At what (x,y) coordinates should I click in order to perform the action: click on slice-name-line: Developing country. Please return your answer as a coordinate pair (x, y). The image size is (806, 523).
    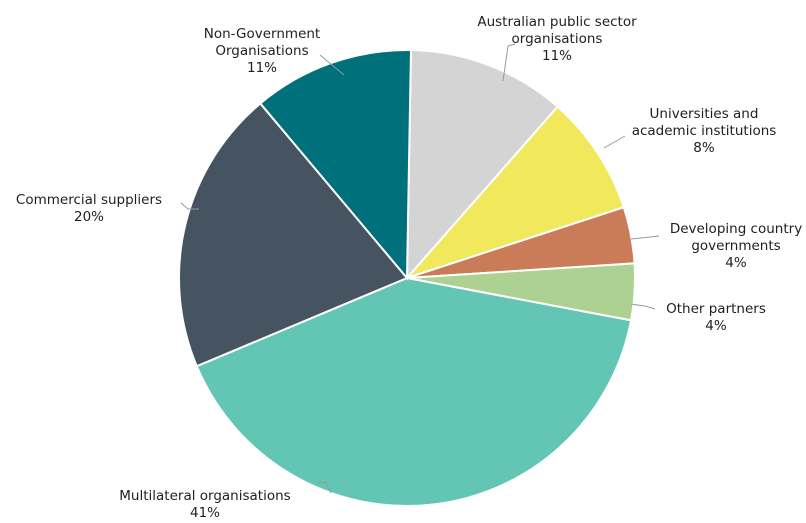
    Looking at the image, I should click on (736, 229).